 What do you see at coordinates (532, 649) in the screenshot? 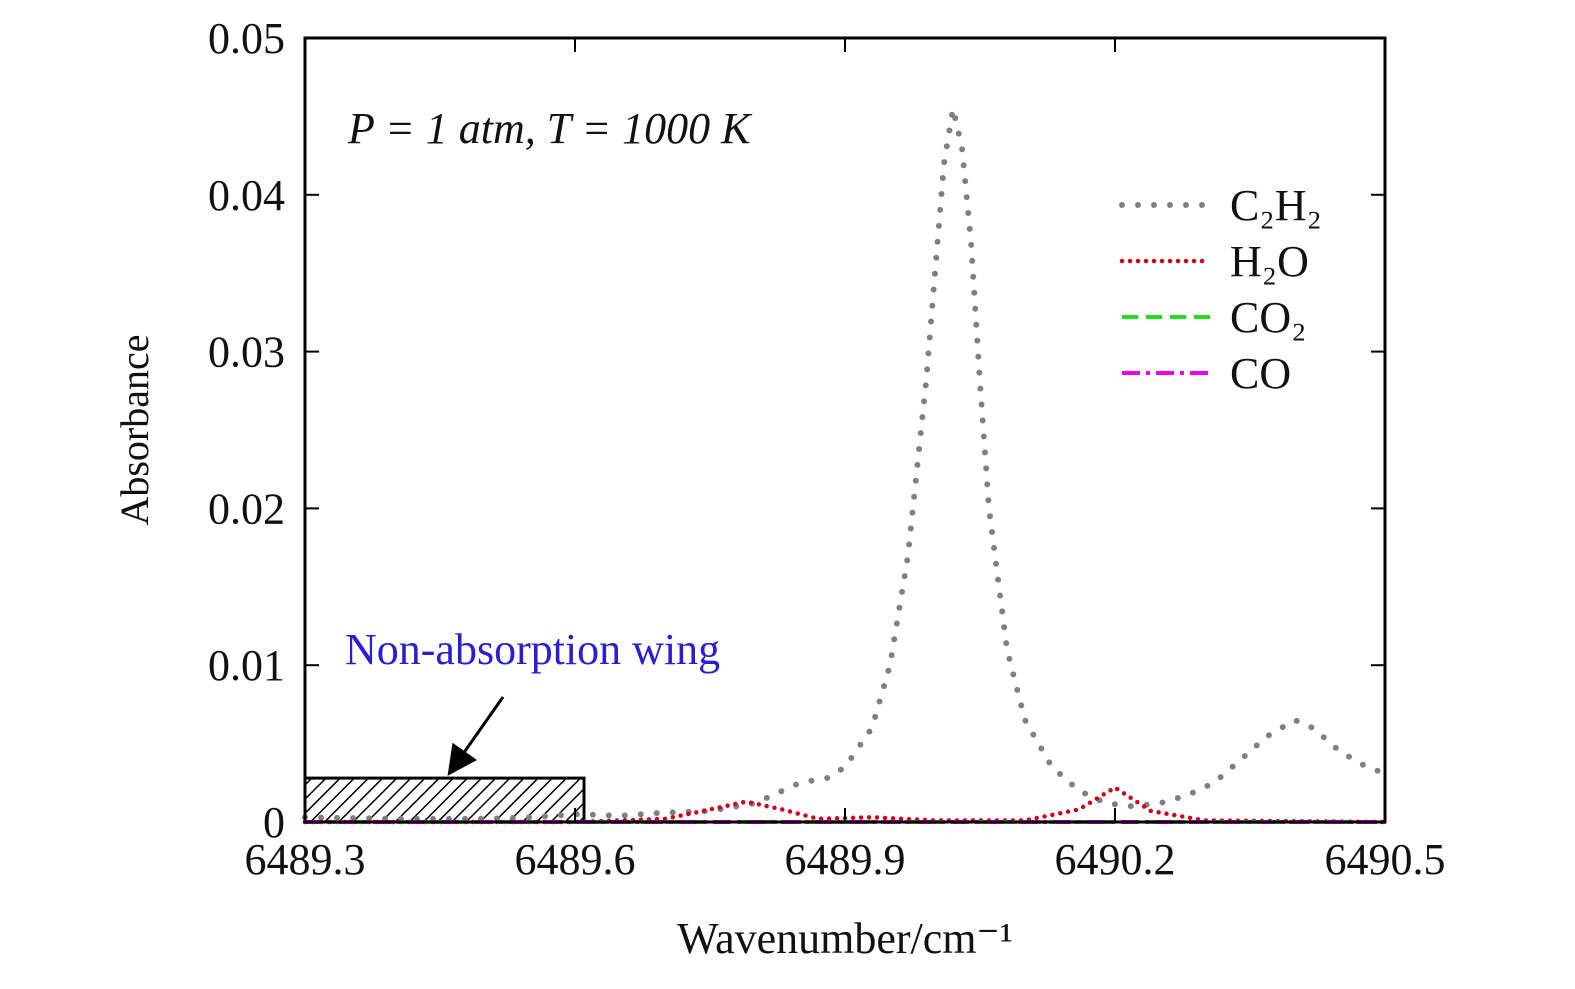
I see `wing-annotation: Non-absorption wing` at bounding box center [532, 649].